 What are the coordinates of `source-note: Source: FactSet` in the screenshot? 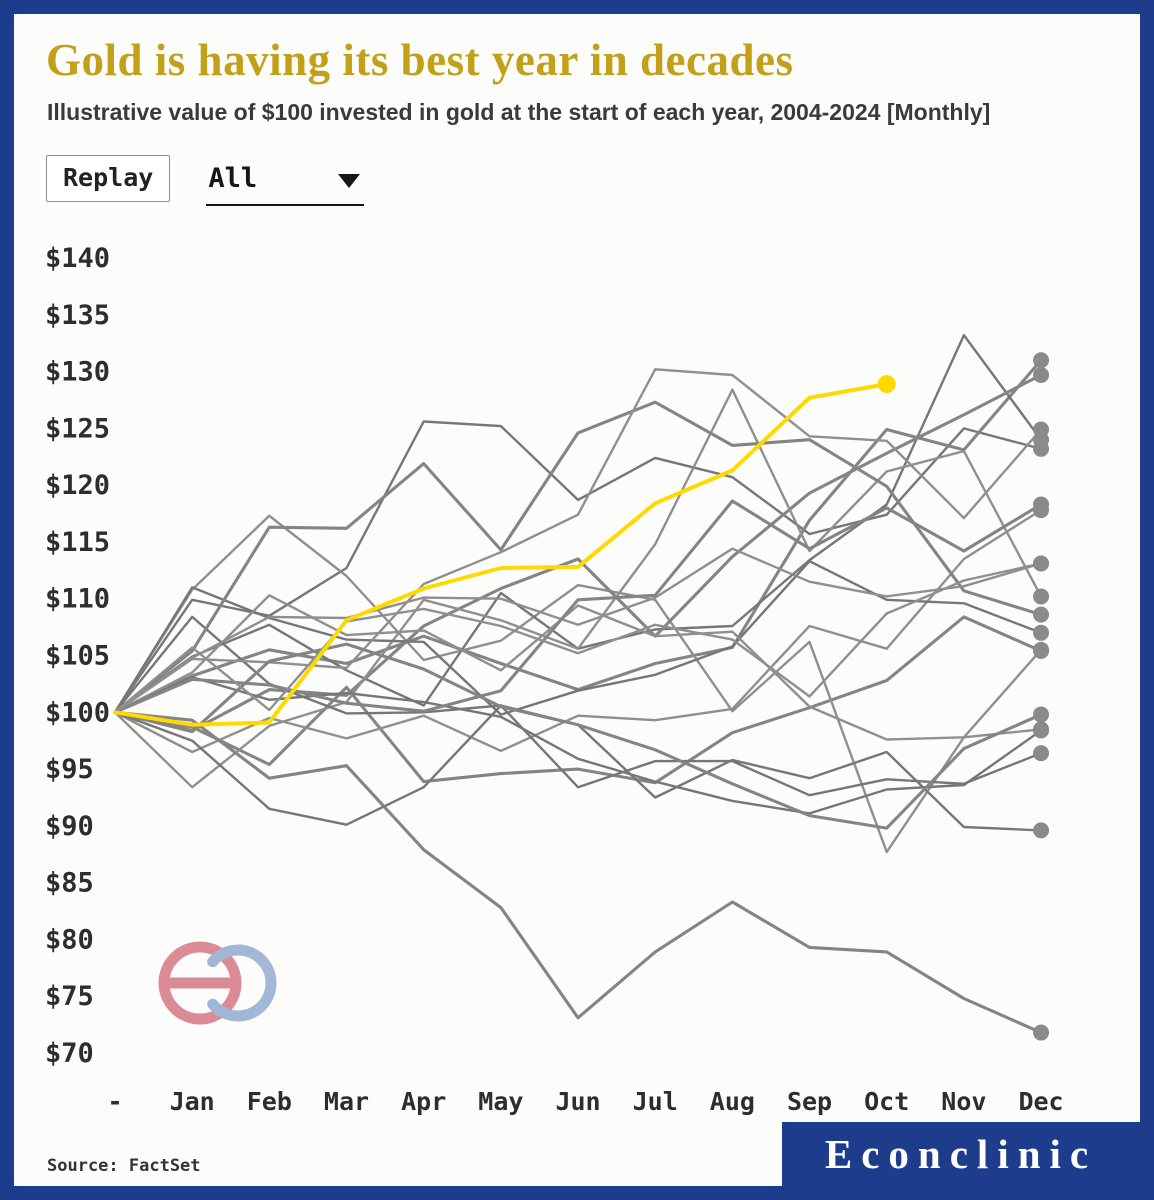 It's located at (124, 1166).